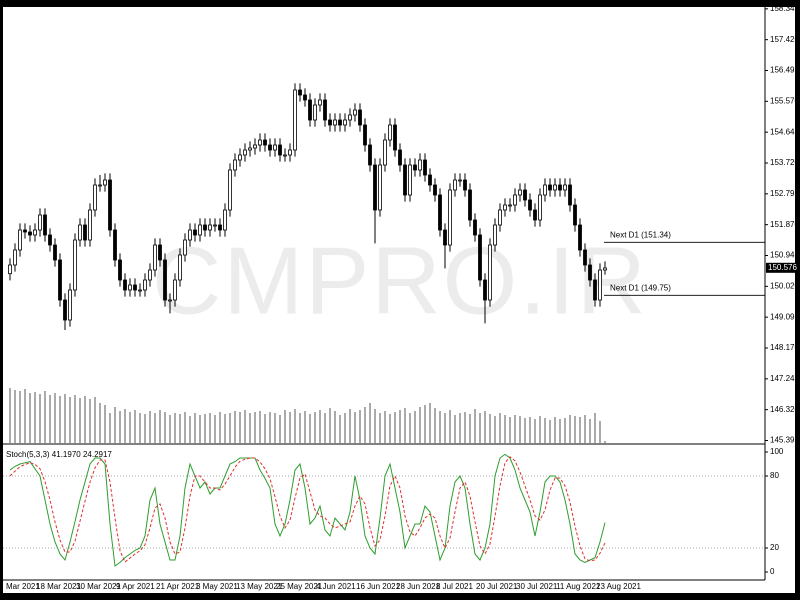 This screenshot has height=600, width=800. Describe the element at coordinates (784, 316) in the screenshot. I see `y-tick-label: 149.095` at that location.